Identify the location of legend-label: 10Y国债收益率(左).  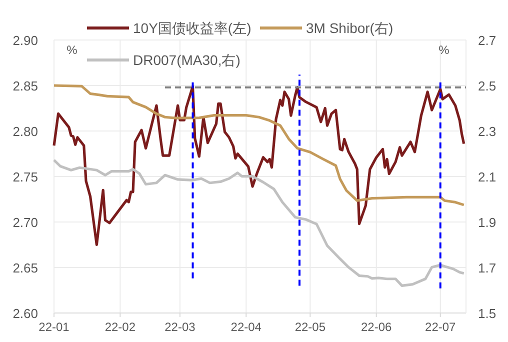
(192, 28).